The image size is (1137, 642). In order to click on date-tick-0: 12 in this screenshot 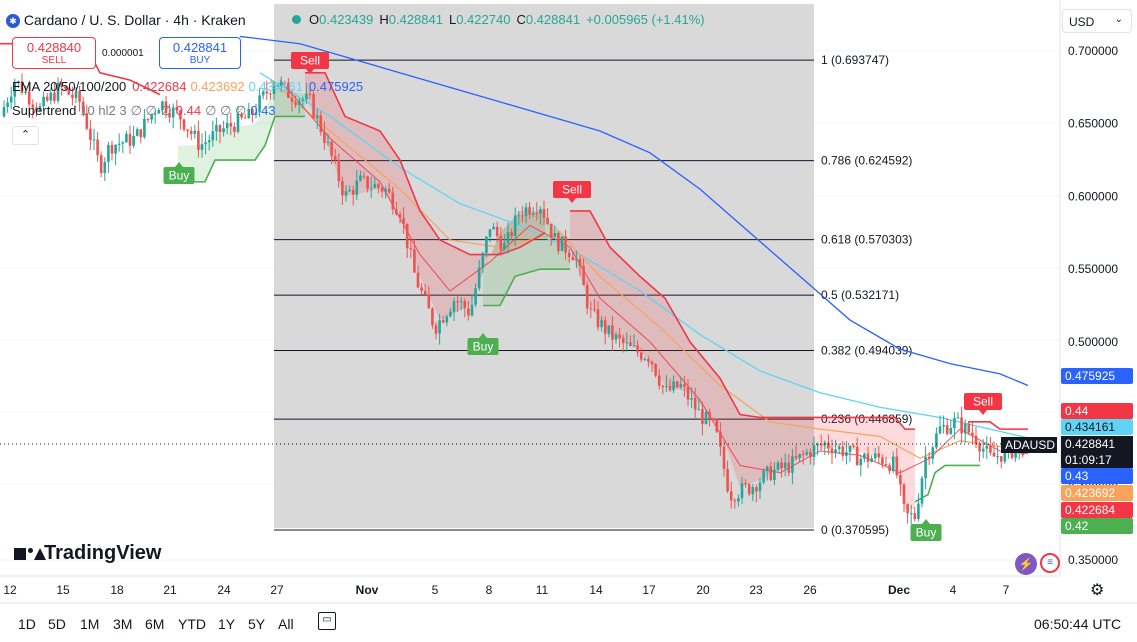, I will do `click(10, 590)`.